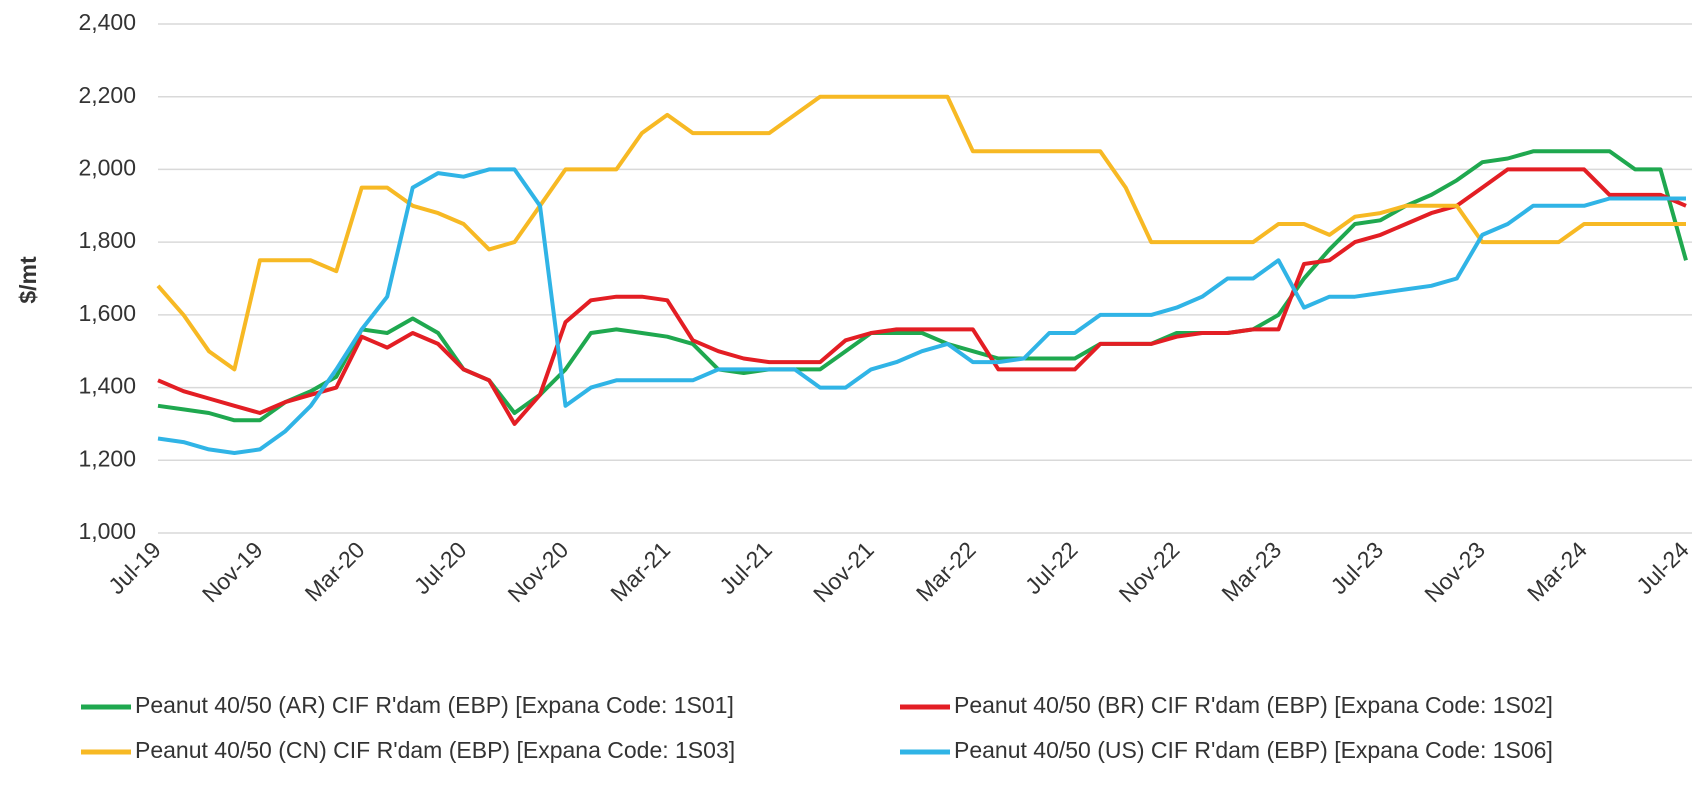 The height and width of the screenshot is (801, 1692). What do you see at coordinates (1454, 571) in the screenshot?
I see `x-tick-label: Nov-23` at bounding box center [1454, 571].